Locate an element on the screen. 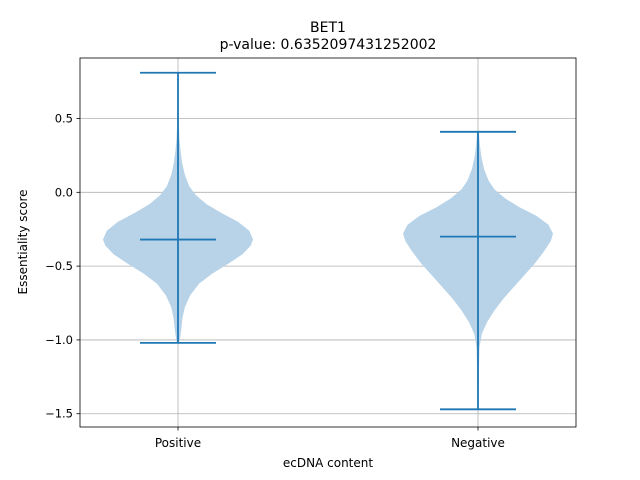 The image size is (640, 480). x-axis-label: ecDNA content is located at coordinates (328, 463).